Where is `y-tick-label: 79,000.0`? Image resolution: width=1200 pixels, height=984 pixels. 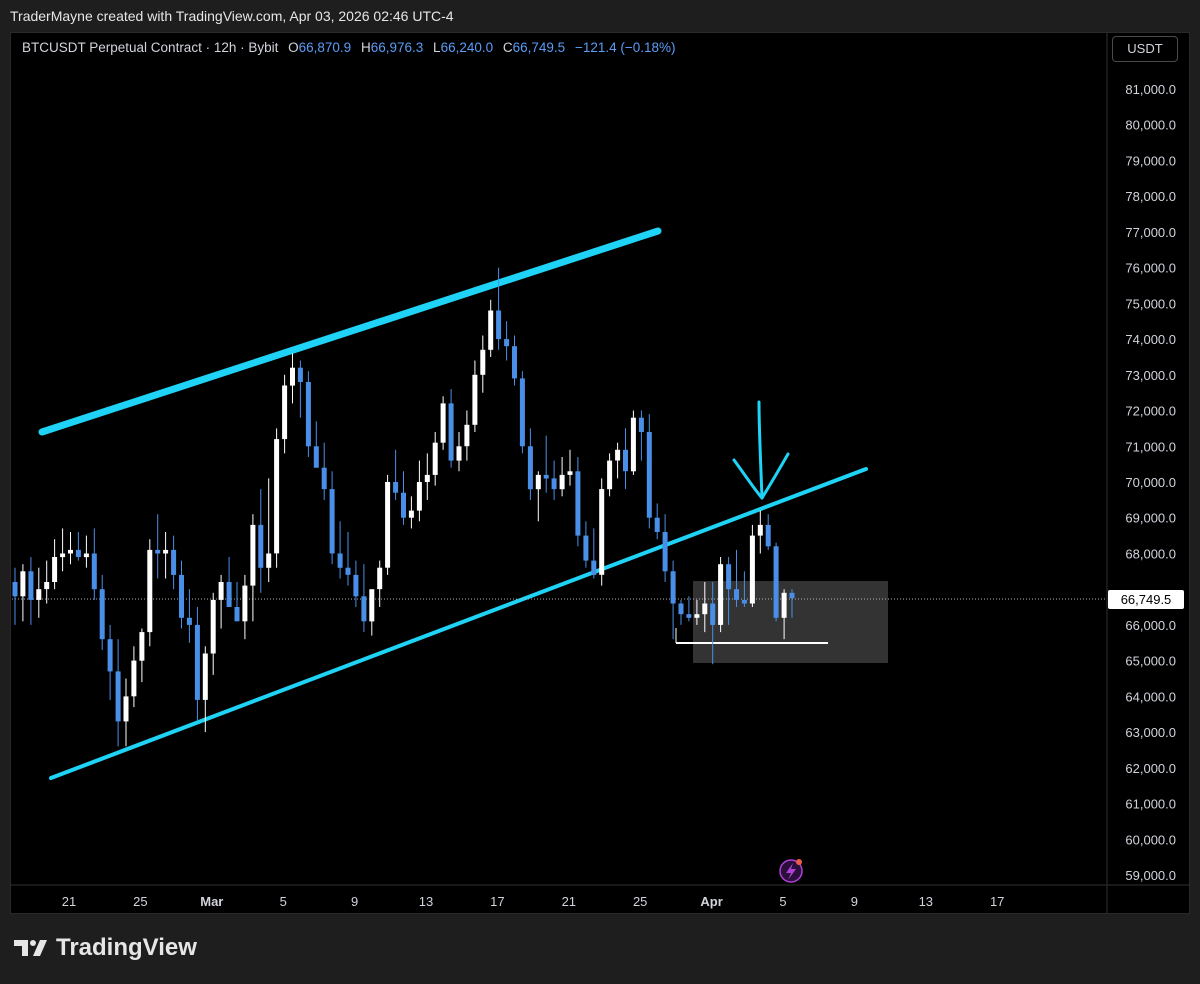
y-tick-label: 79,000.0 is located at coordinates (1150, 161).